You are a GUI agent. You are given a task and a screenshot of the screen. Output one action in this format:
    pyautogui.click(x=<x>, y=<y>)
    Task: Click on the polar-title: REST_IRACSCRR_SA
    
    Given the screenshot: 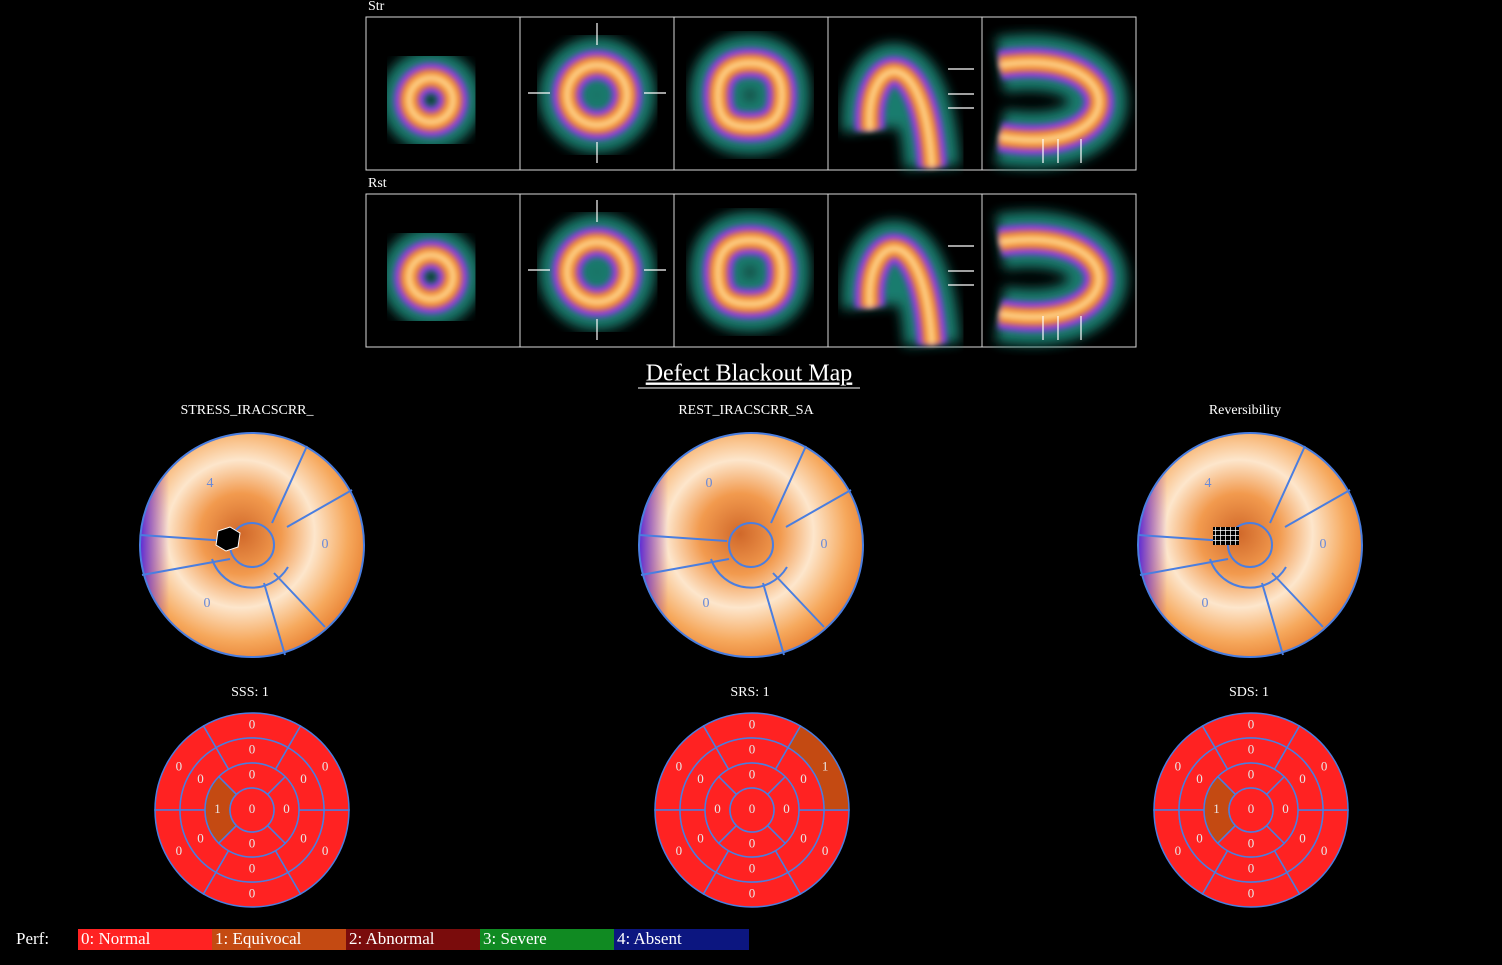 What is the action you would take?
    pyautogui.click(x=746, y=410)
    